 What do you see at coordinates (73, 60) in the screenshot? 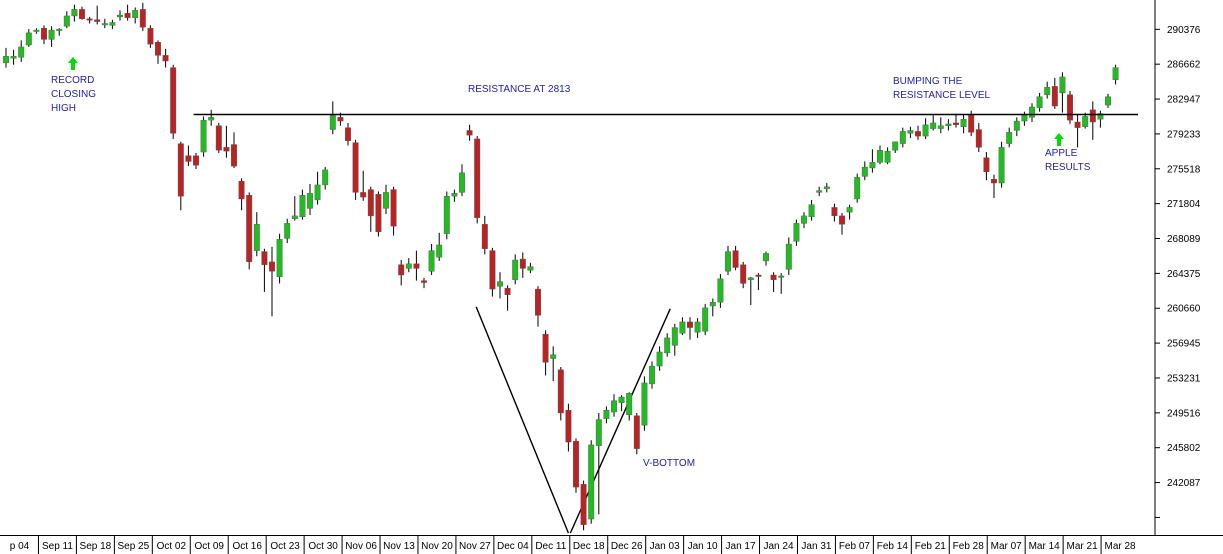
I see `arrow-up-icon` at bounding box center [73, 60].